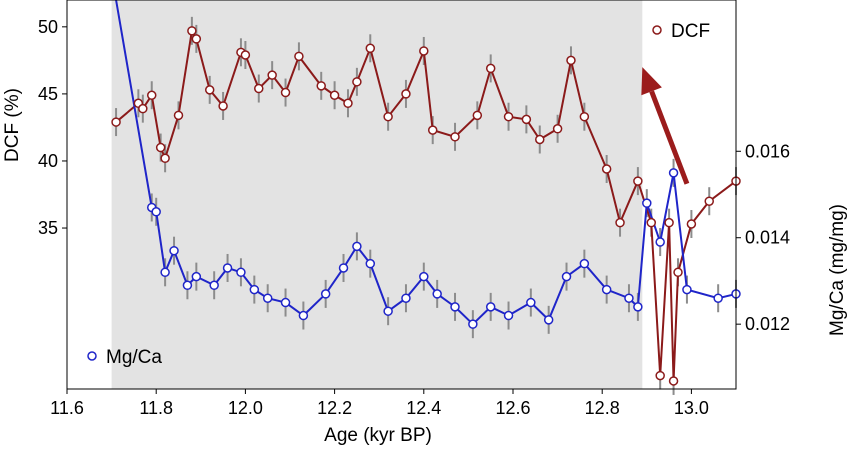  What do you see at coordinates (134, 357) in the screenshot?
I see `legend-label-mg-ca: Mg/Ca` at bounding box center [134, 357].